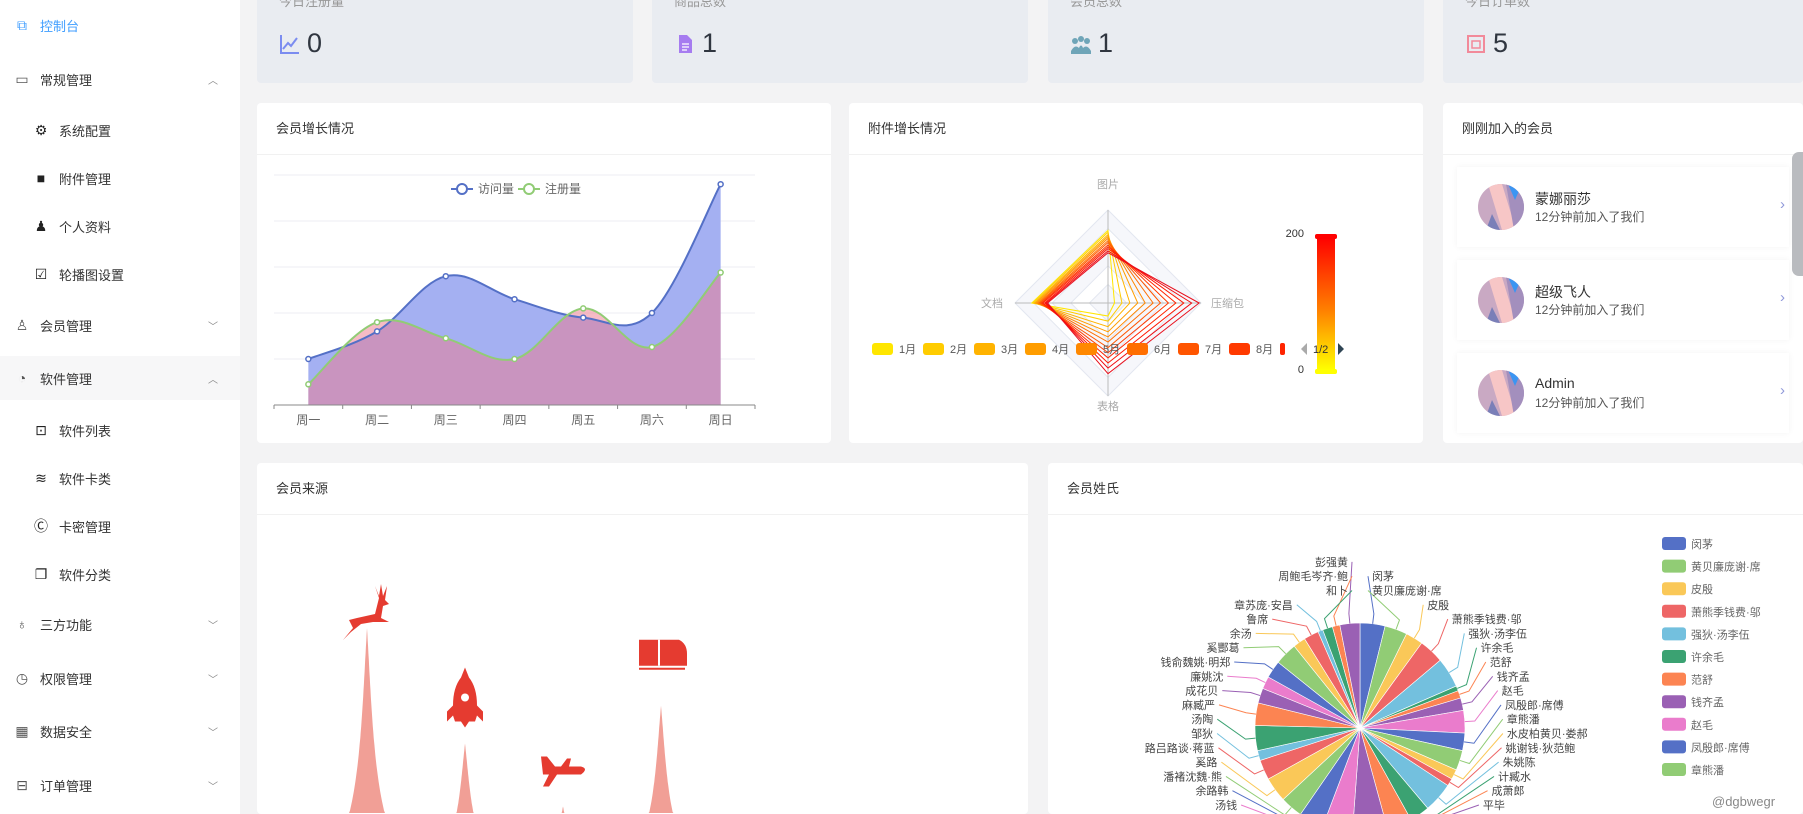  Describe the element at coordinates (1623, 207) in the screenshot. I see `member-list-item: 蒙娜丽莎 12分钟前加入了我们 ›` at that location.